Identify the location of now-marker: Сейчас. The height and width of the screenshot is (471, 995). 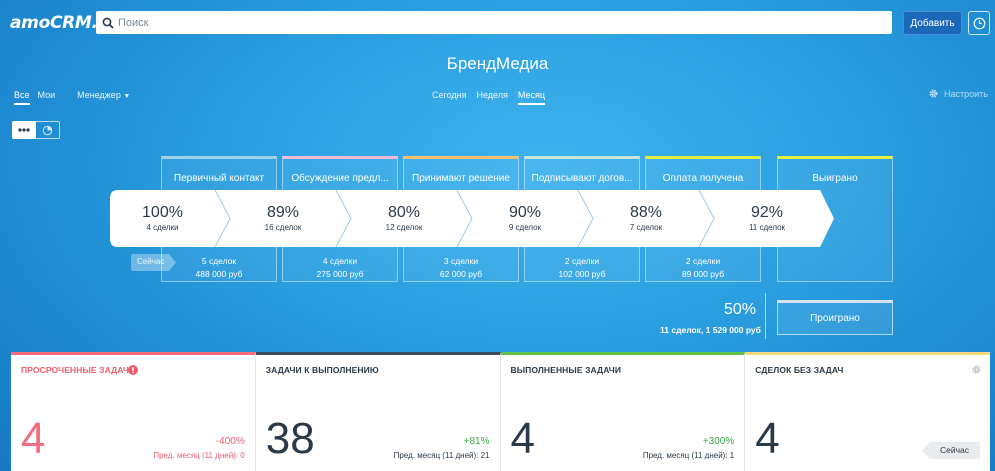
(154, 262).